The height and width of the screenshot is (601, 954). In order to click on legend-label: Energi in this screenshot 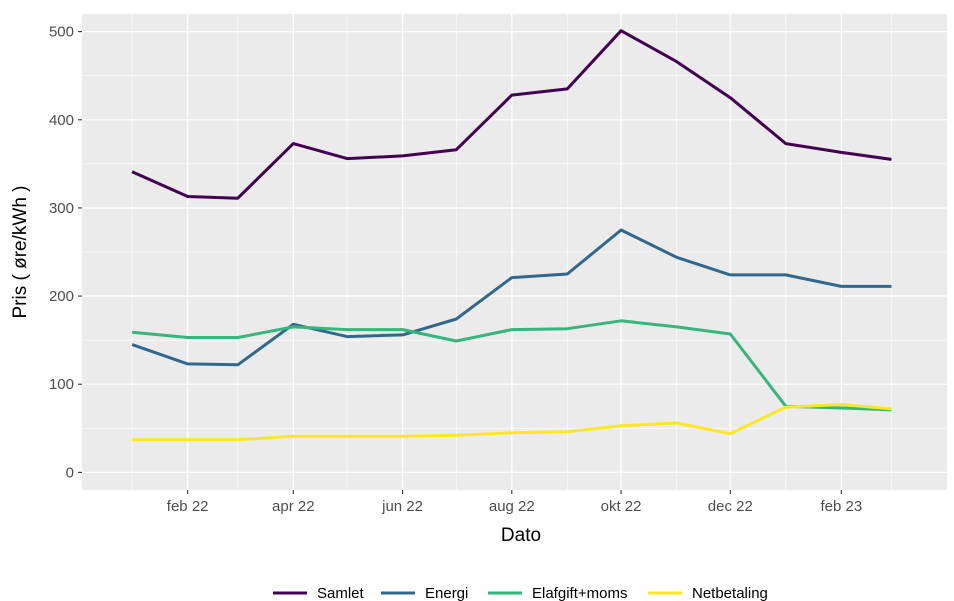, I will do `click(446, 593)`.